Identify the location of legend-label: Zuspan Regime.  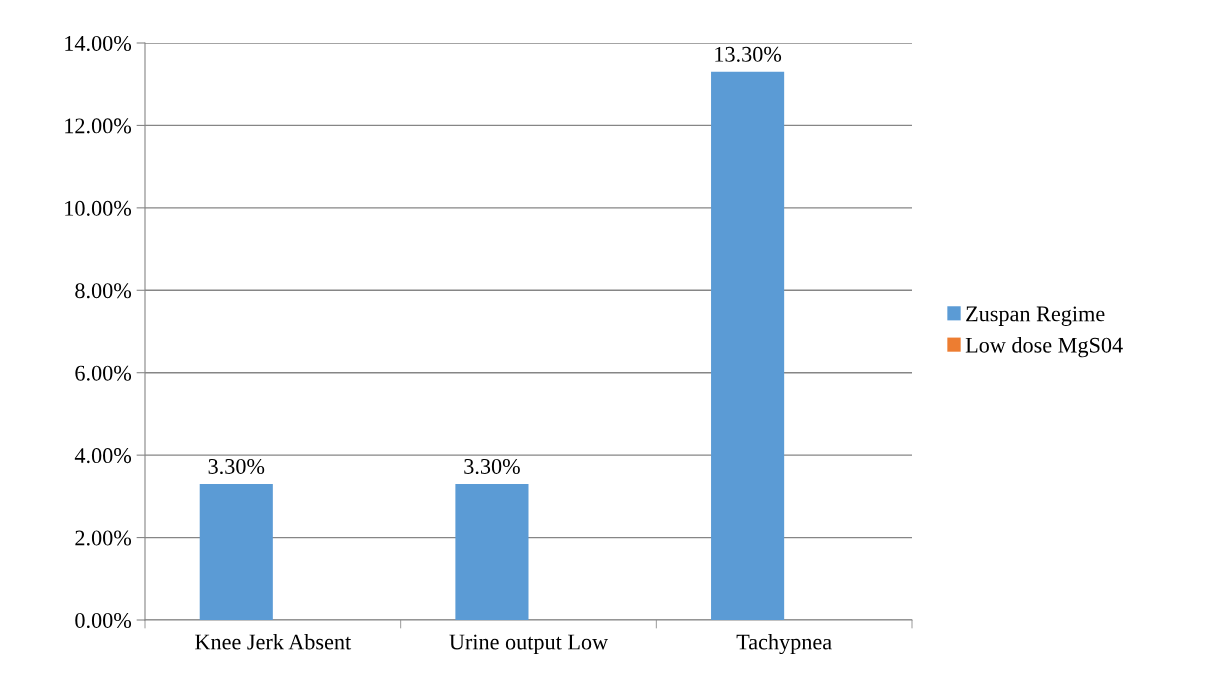
(1035, 316).